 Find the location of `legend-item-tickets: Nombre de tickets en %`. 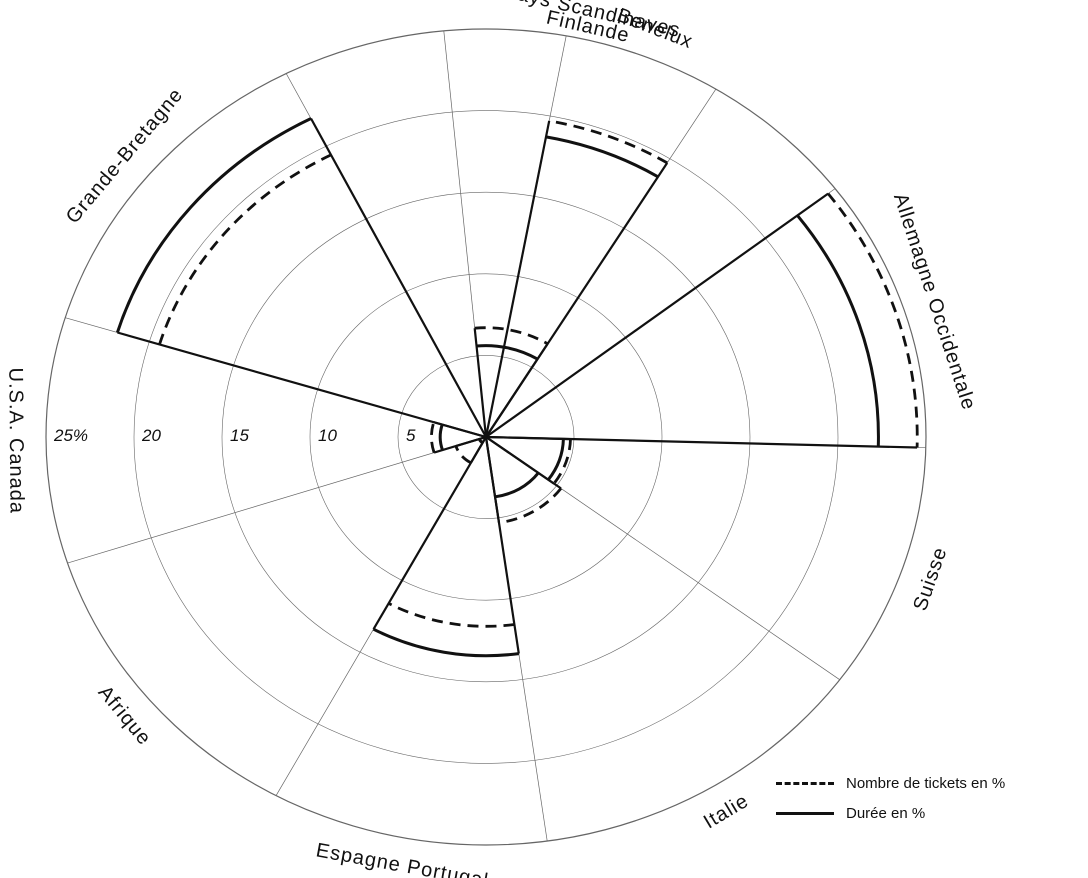

legend-item-tickets: Nombre de tickets en % is located at coordinates (890, 783).